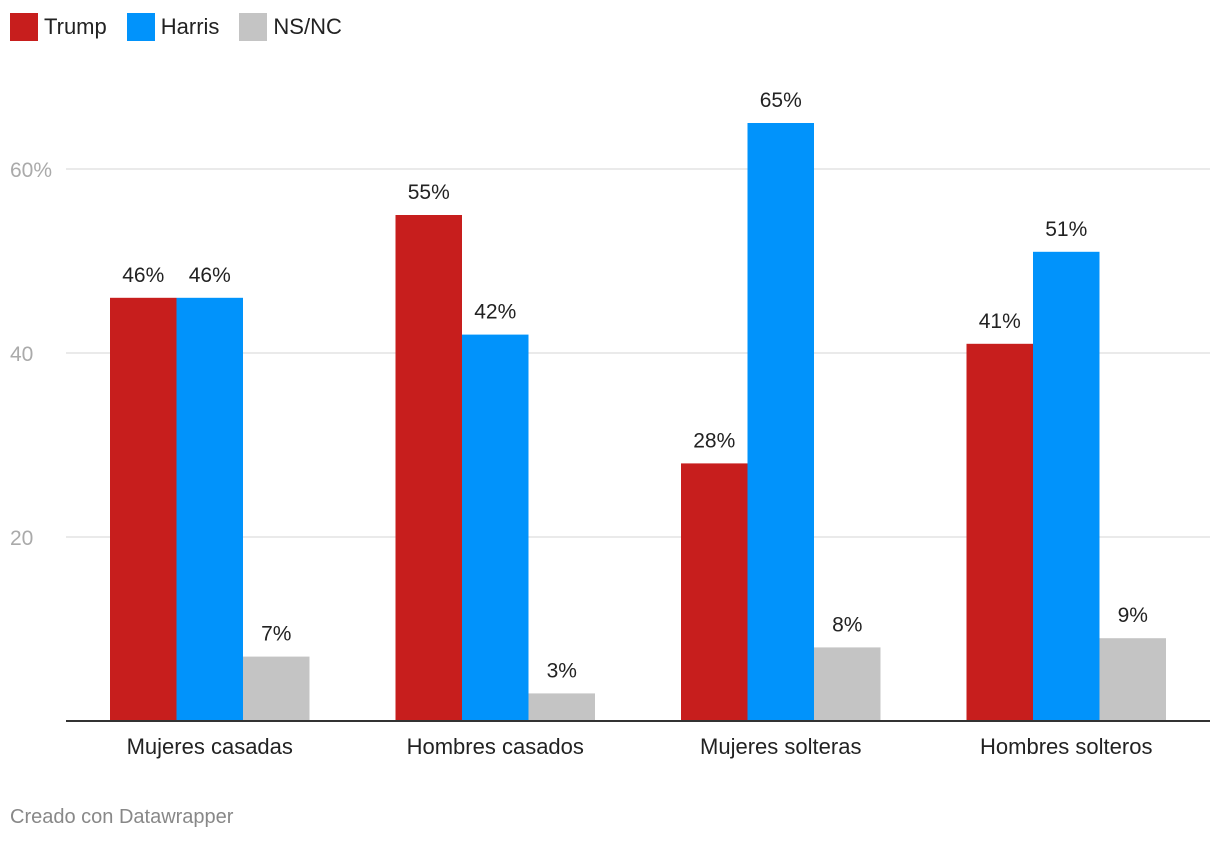 The height and width of the screenshot is (844, 1220). Describe the element at coordinates (24, 27) in the screenshot. I see `legend-swatch-trump` at that location.